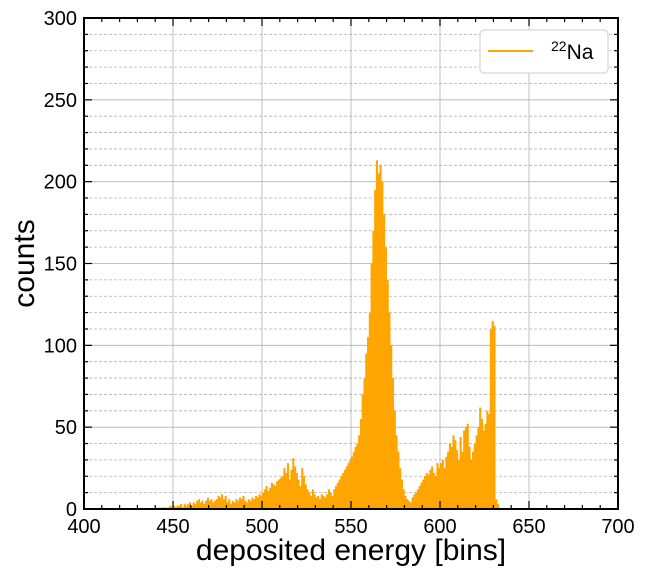 The image size is (648, 576). I want to click on y-tick-label: 250, so click(60, 101).